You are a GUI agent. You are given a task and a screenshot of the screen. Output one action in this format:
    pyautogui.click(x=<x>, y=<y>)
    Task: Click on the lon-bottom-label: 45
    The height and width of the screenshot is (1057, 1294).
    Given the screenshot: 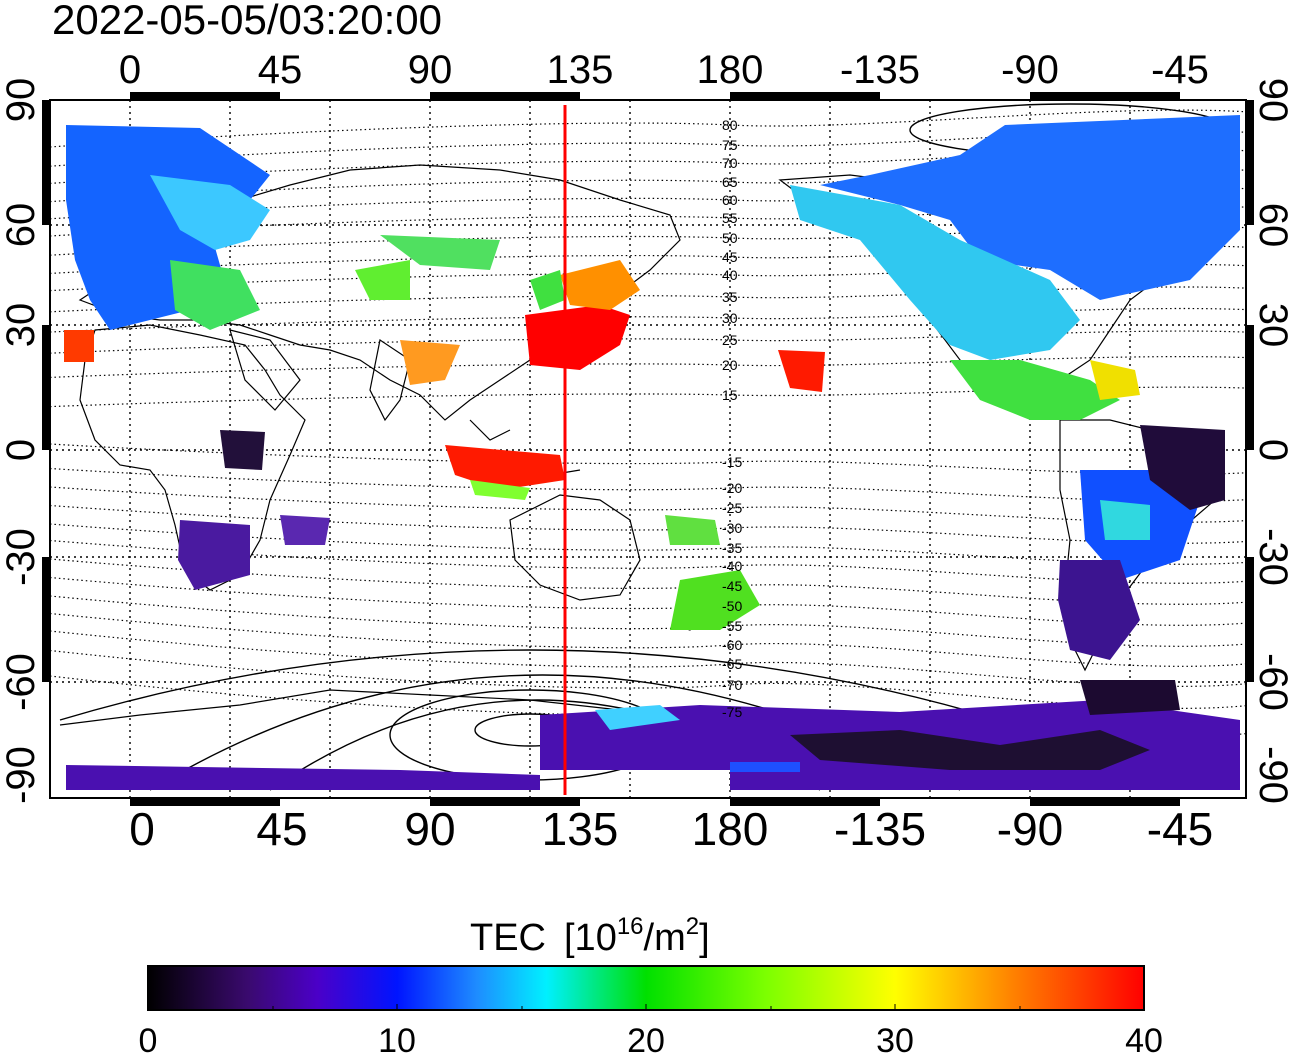 What is the action you would take?
    pyautogui.click(x=281, y=829)
    